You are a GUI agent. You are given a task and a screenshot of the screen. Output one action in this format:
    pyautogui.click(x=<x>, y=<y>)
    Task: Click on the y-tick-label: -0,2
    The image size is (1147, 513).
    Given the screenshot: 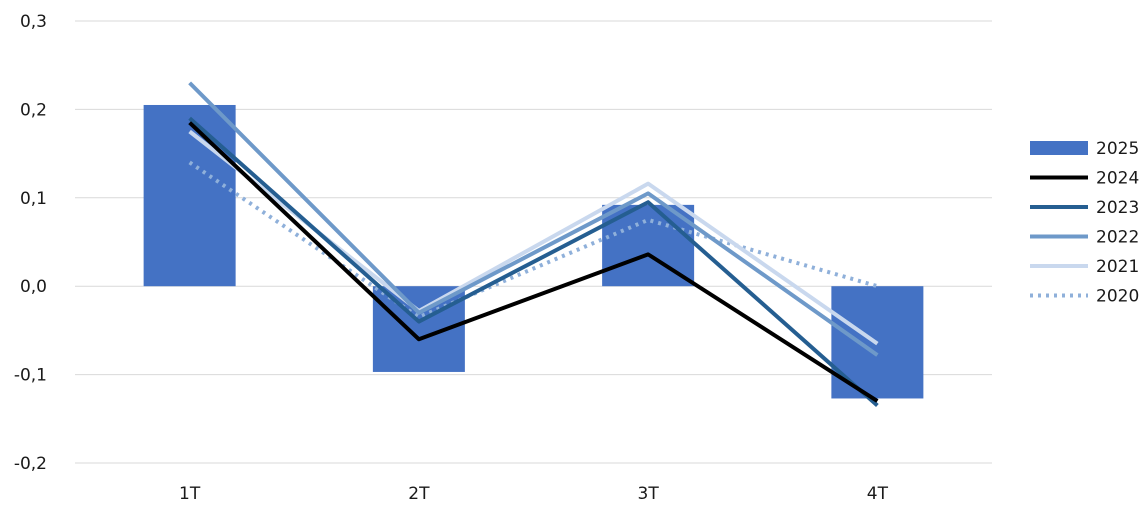 What is the action you would take?
    pyautogui.click(x=30, y=464)
    